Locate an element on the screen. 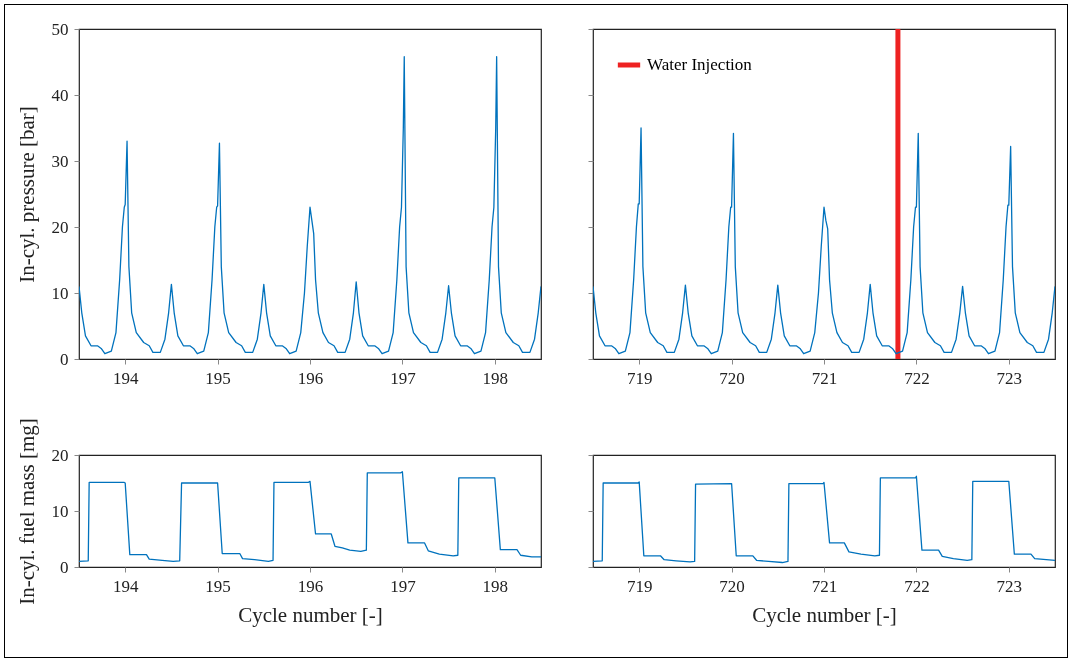 The image size is (1076, 666). y-tick-label: 40 is located at coordinates (60, 95).